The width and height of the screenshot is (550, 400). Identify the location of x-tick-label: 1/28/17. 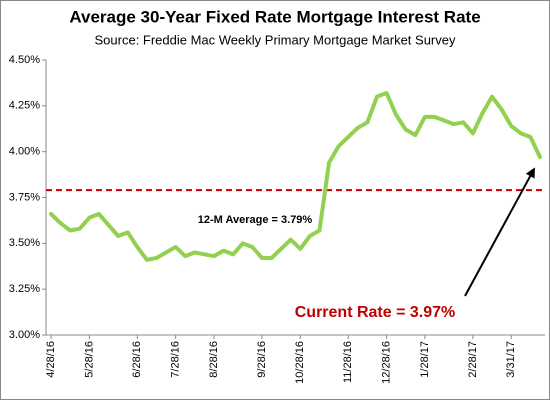
(425, 359).